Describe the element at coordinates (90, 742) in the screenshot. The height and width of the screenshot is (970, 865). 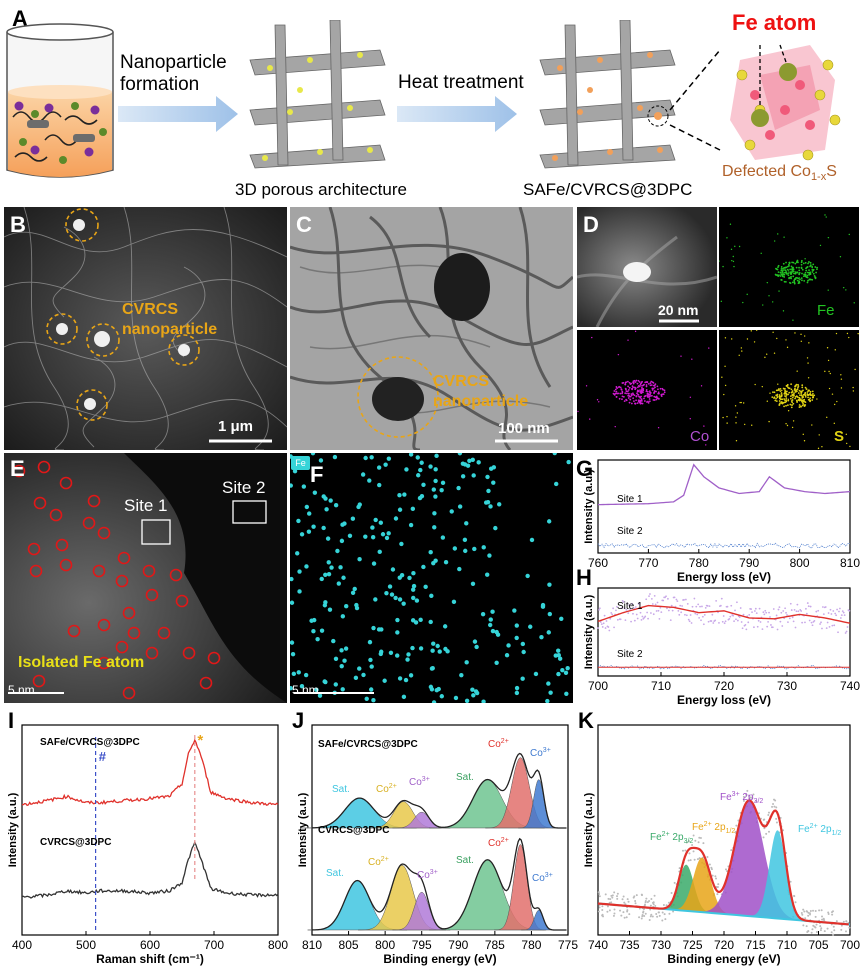
I see `chart-i-label-s1: SAFe/CVRCS@3DPC` at that location.